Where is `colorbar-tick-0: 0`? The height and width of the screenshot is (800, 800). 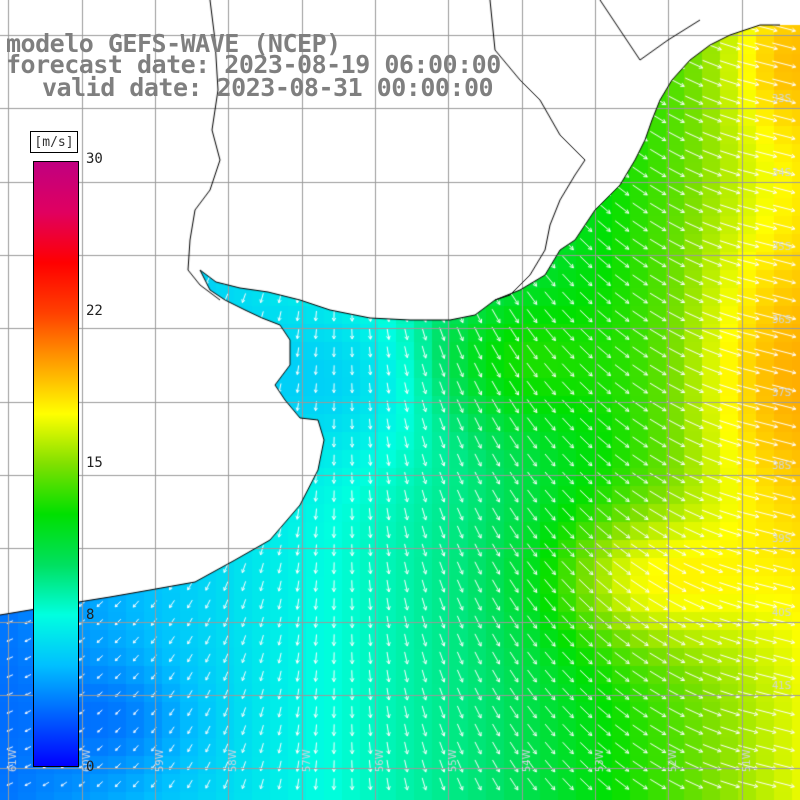
colorbar-tick-0: 0 is located at coordinates (90, 767).